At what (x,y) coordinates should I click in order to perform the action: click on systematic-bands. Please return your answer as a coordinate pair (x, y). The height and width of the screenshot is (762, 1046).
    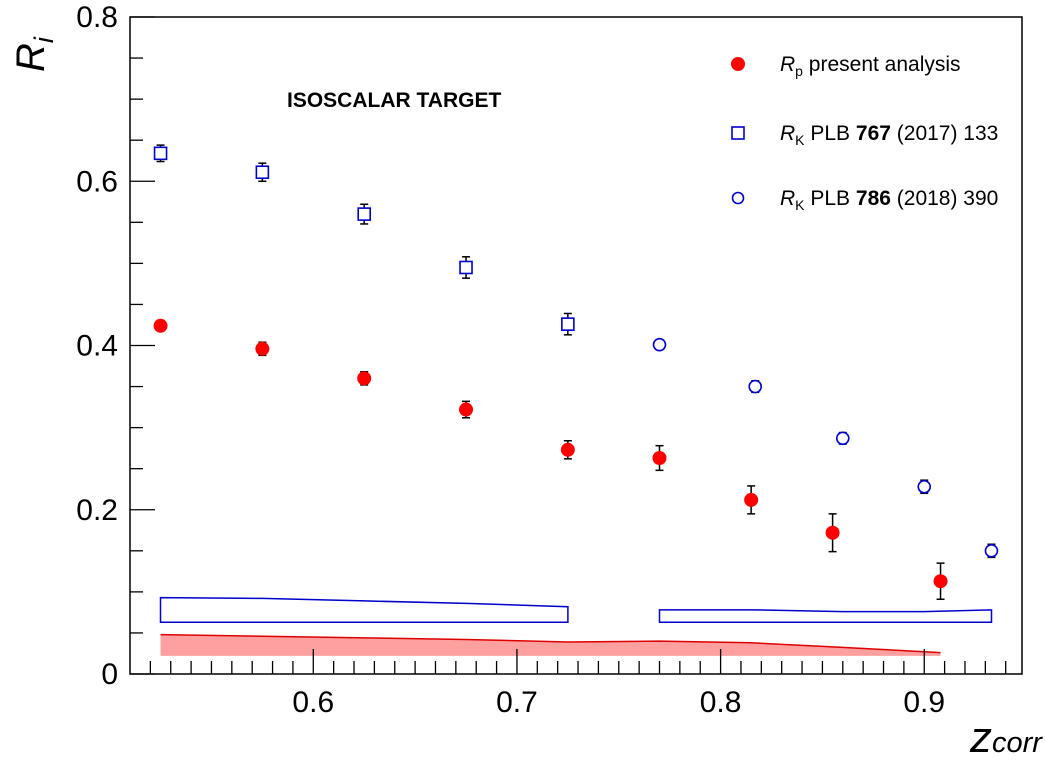
    Looking at the image, I should click on (576, 626).